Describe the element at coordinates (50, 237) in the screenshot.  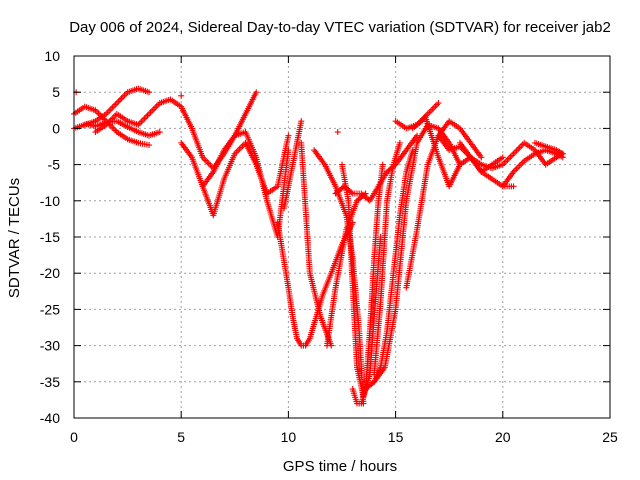
I see `y-tick-label: -15` at that location.